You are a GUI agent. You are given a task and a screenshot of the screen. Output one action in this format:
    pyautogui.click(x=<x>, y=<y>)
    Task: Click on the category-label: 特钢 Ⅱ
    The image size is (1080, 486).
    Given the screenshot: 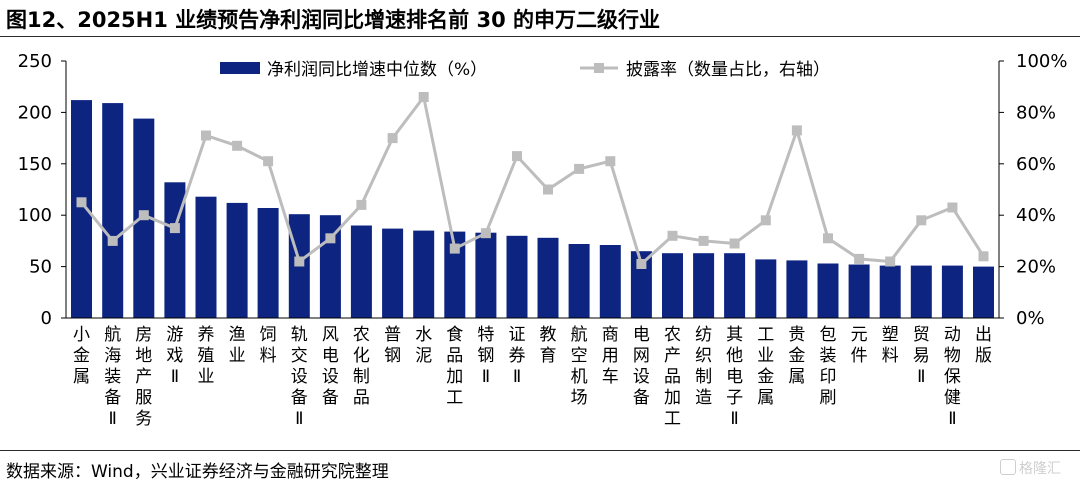 What is the action you would take?
    pyautogui.click(x=485, y=356)
    